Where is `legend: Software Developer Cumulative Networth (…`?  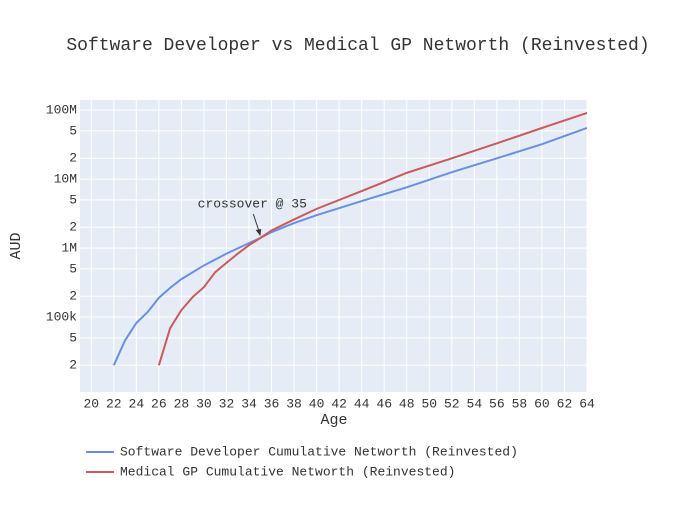 legend: Software Developer Cumulative Networth (… is located at coordinates (302, 461).